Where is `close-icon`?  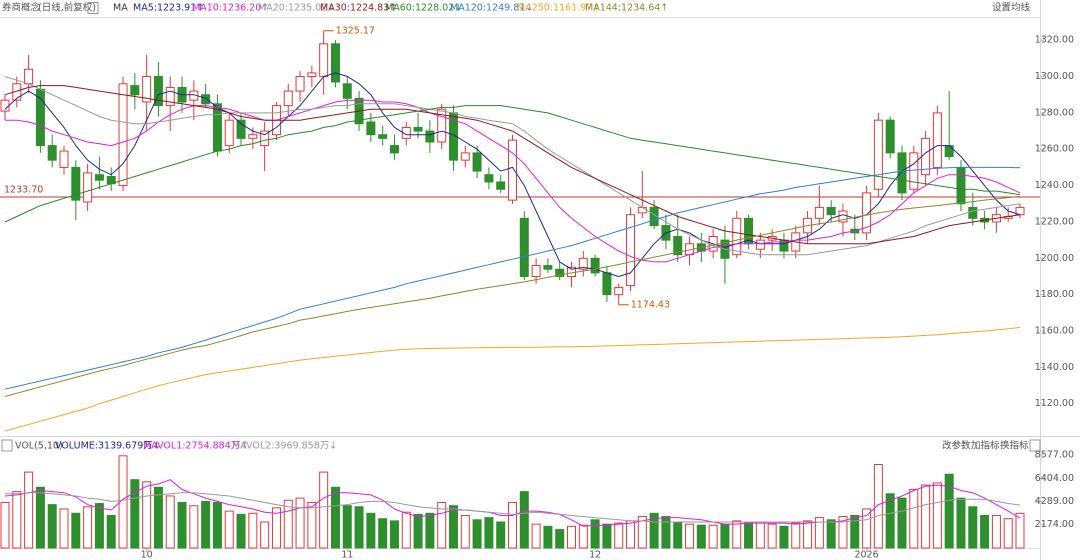 close-icon is located at coordinates (1035, 445).